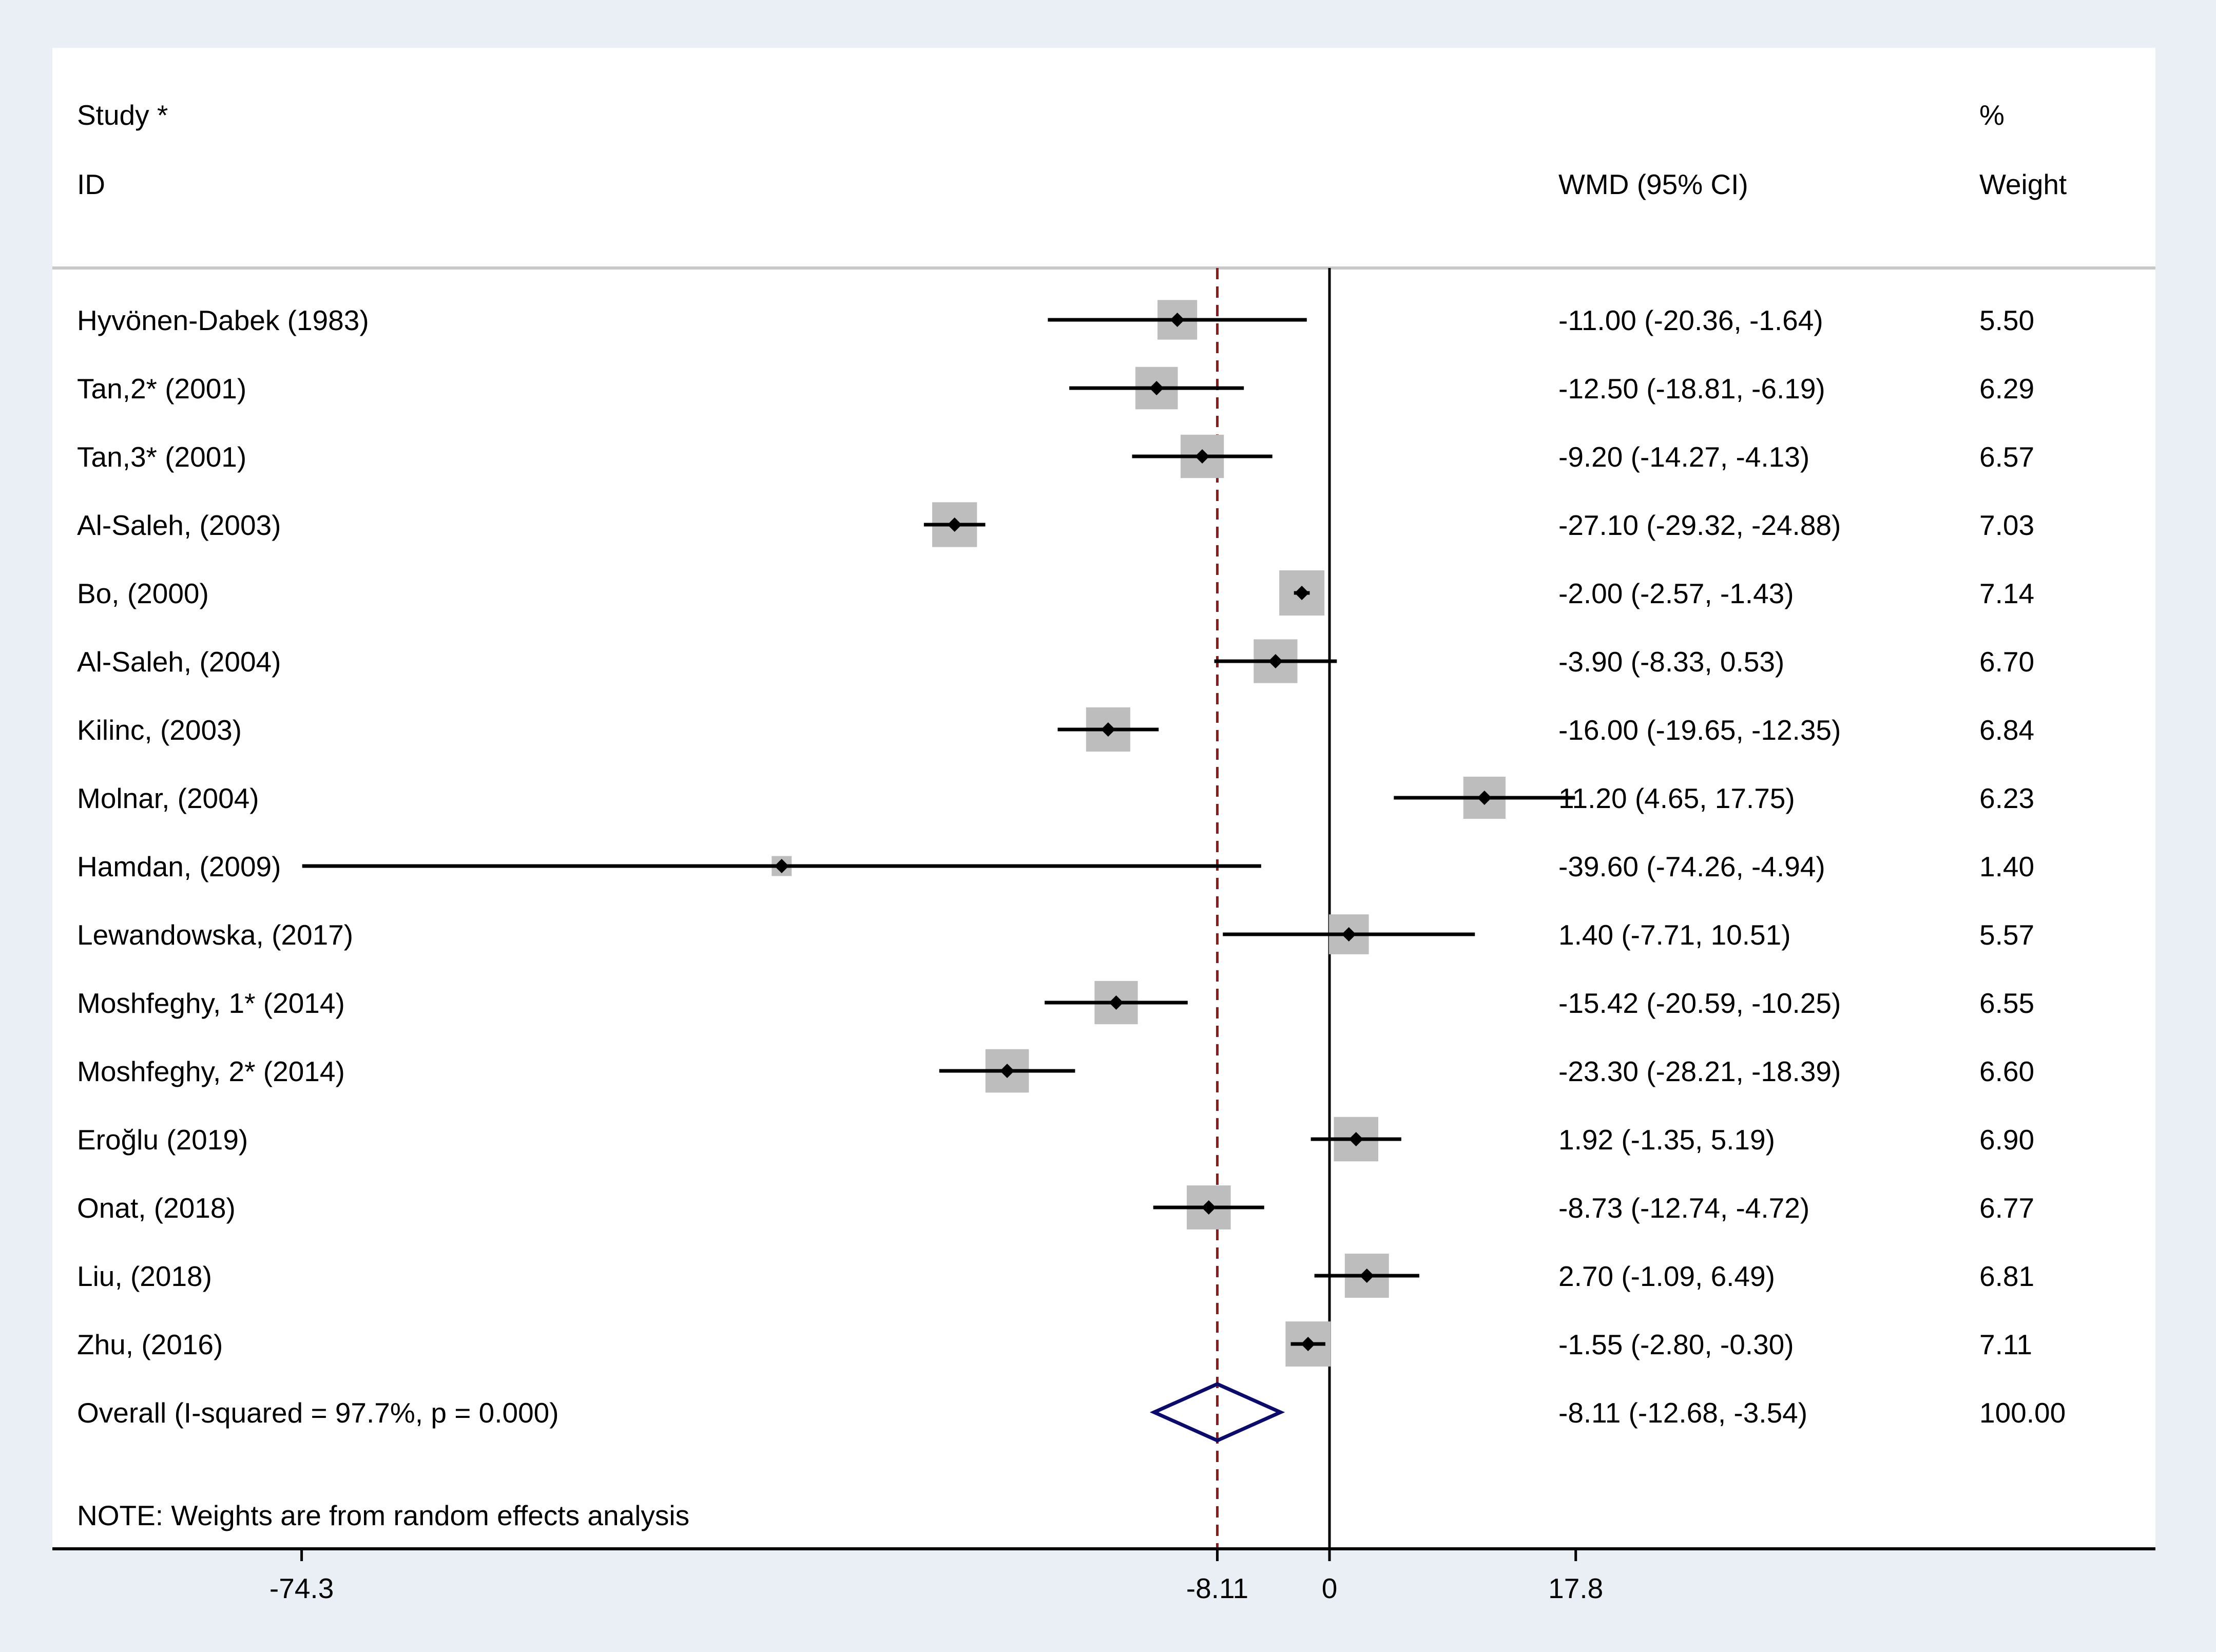  Describe the element at coordinates (1666, 1276) in the screenshot. I see `study-wmd-ci: 2.70 (-1.09, 6.49)` at that location.